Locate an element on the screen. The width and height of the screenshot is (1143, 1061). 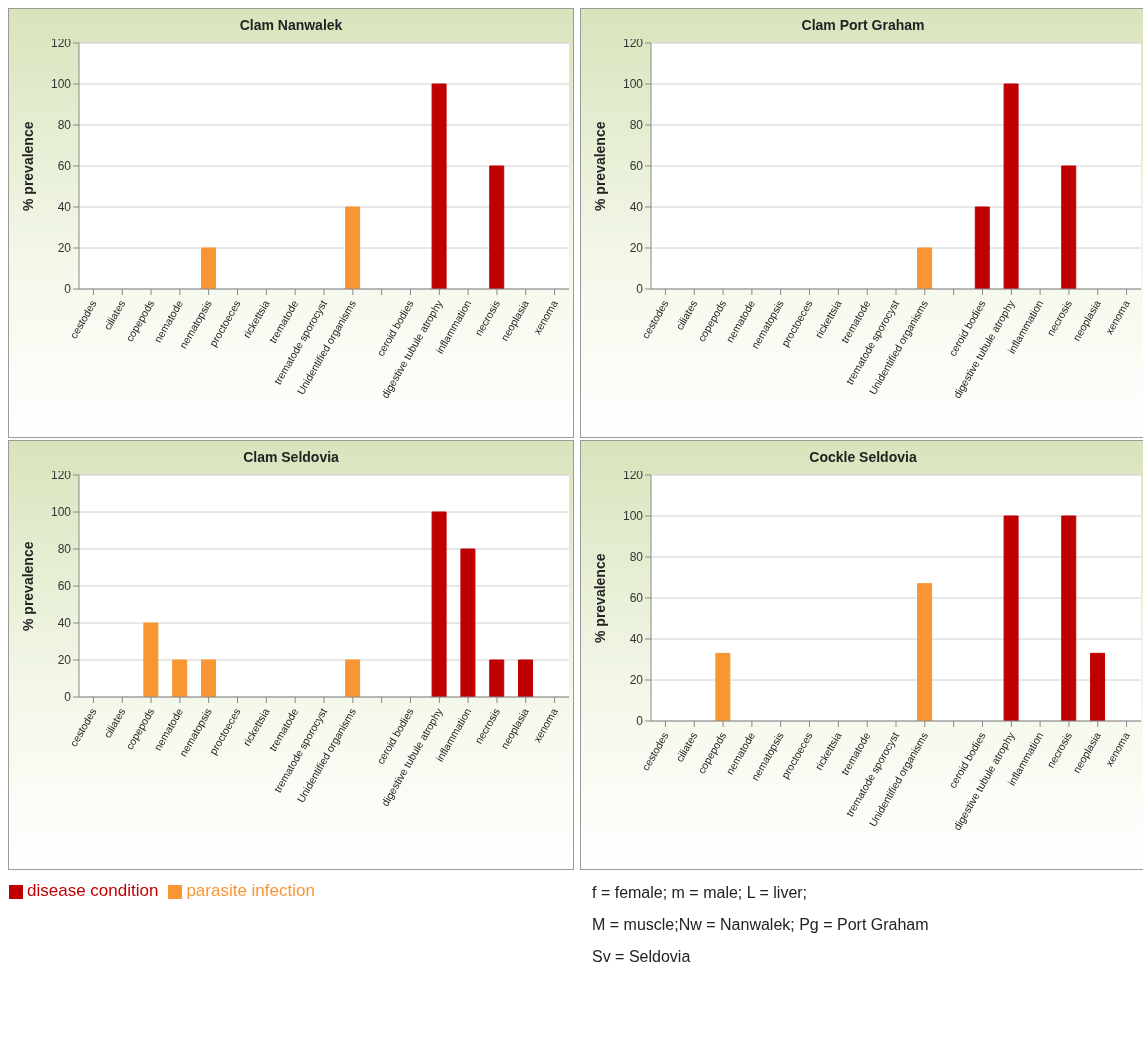
legend-label: parasite infection is located at coordinates (250, 890).